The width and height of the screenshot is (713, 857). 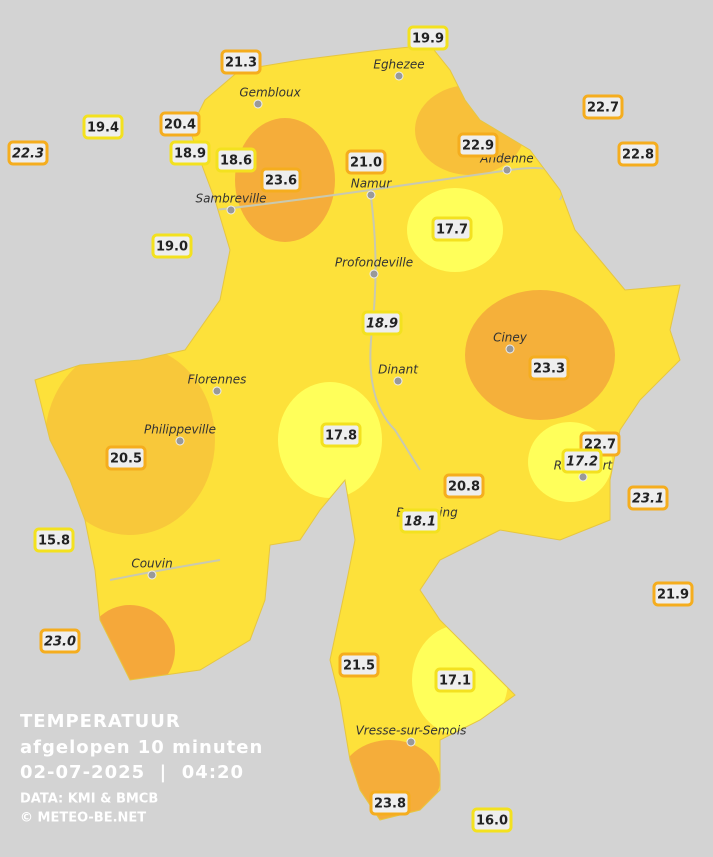 I want to click on station-temperature: 18.6, so click(x=236, y=161).